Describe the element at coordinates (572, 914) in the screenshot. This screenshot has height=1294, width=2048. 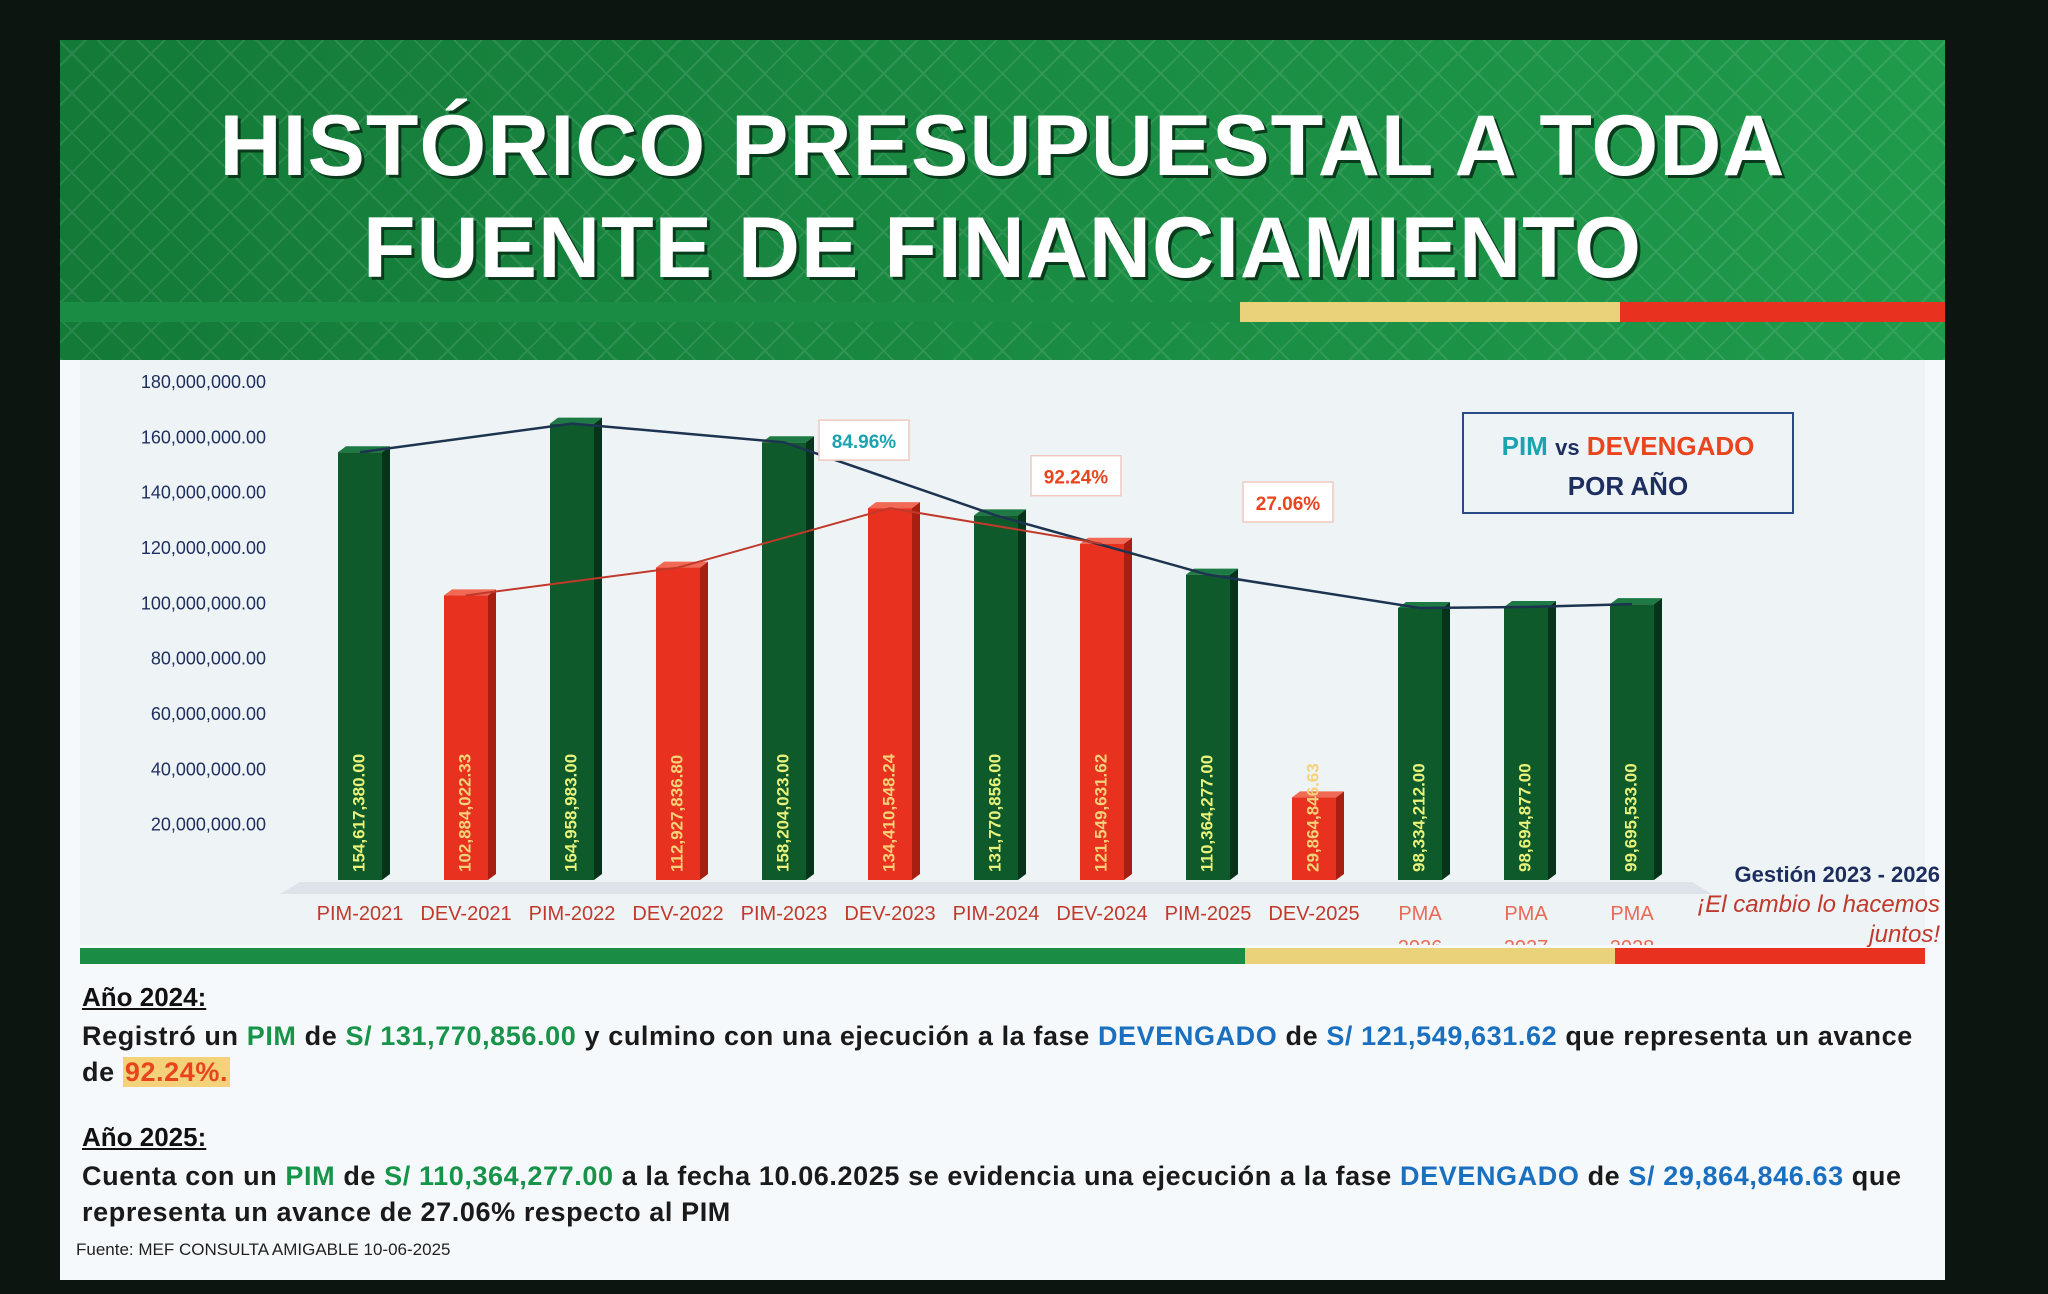
I see `x-tick-label: PIM-2022` at that location.